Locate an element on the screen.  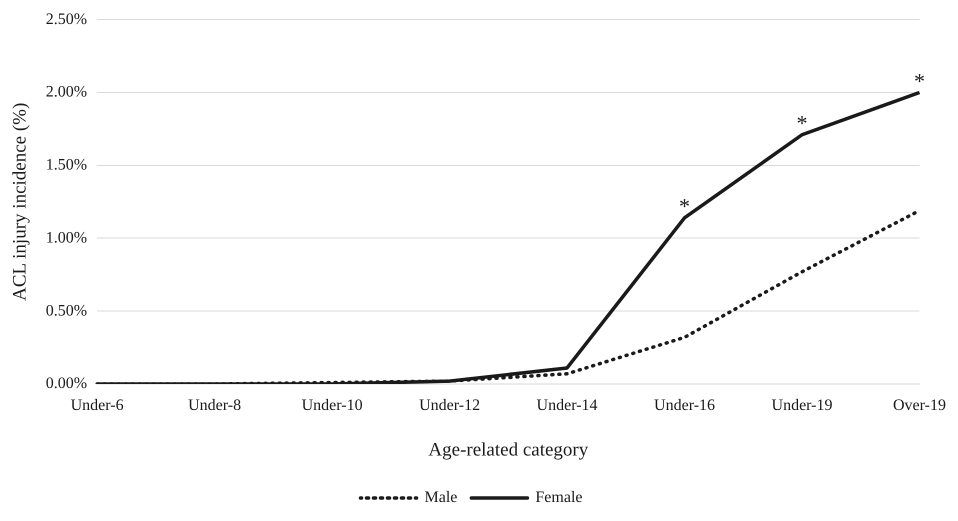
x-tick-label: Under-8 is located at coordinates (215, 405).